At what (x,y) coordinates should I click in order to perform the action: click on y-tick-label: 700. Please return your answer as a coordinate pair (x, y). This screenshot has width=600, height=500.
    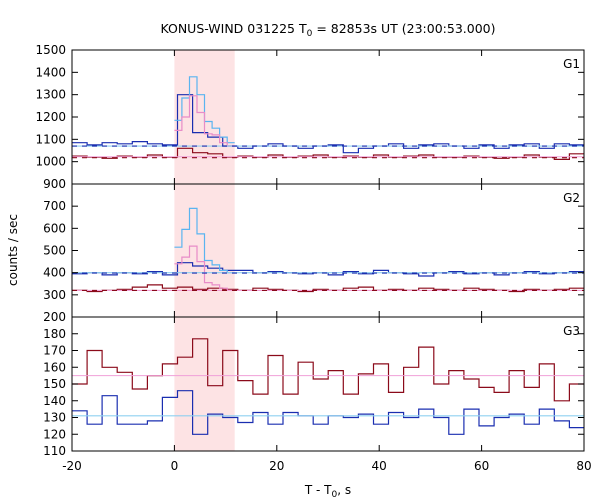
    Looking at the image, I should click on (54, 206).